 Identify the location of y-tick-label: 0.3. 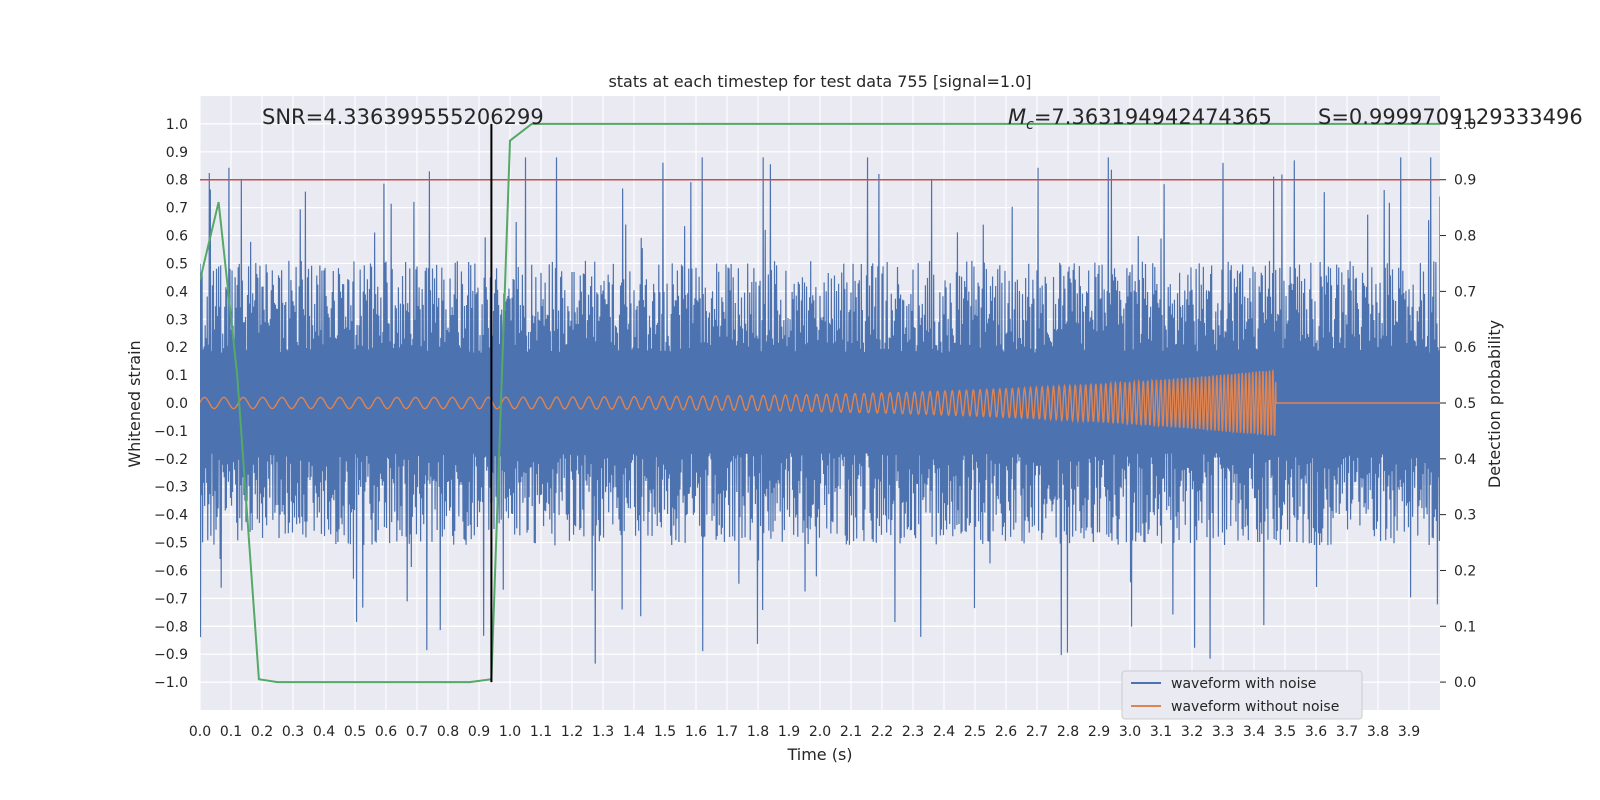
(177, 320).